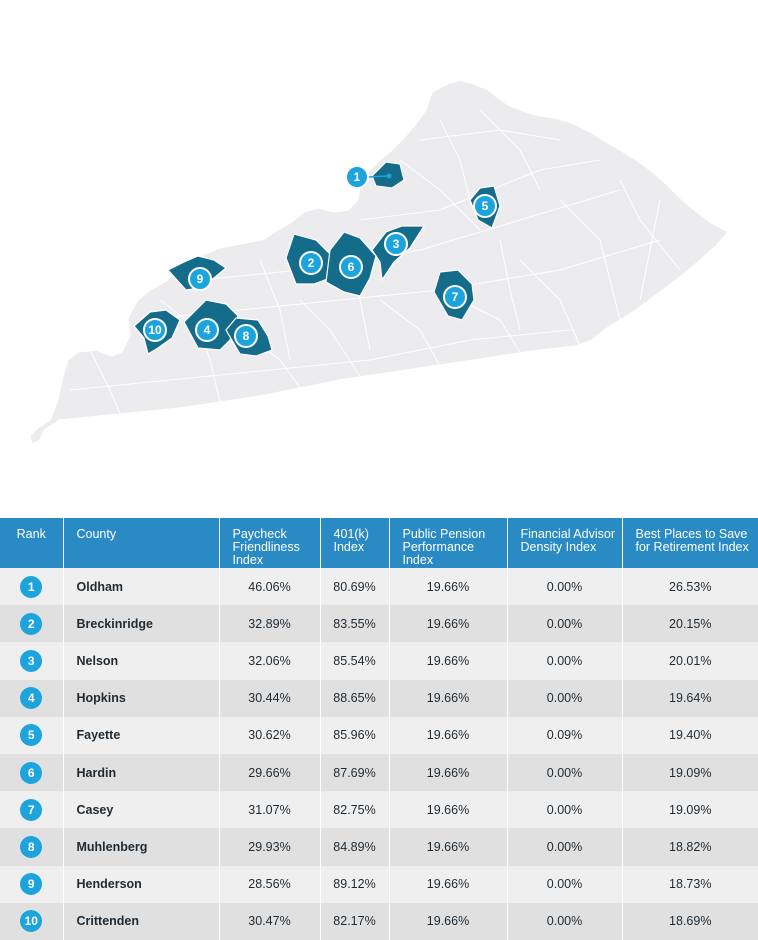 This screenshot has height=940, width=758. What do you see at coordinates (31, 698) in the screenshot?
I see `rank-badge: 4` at bounding box center [31, 698].